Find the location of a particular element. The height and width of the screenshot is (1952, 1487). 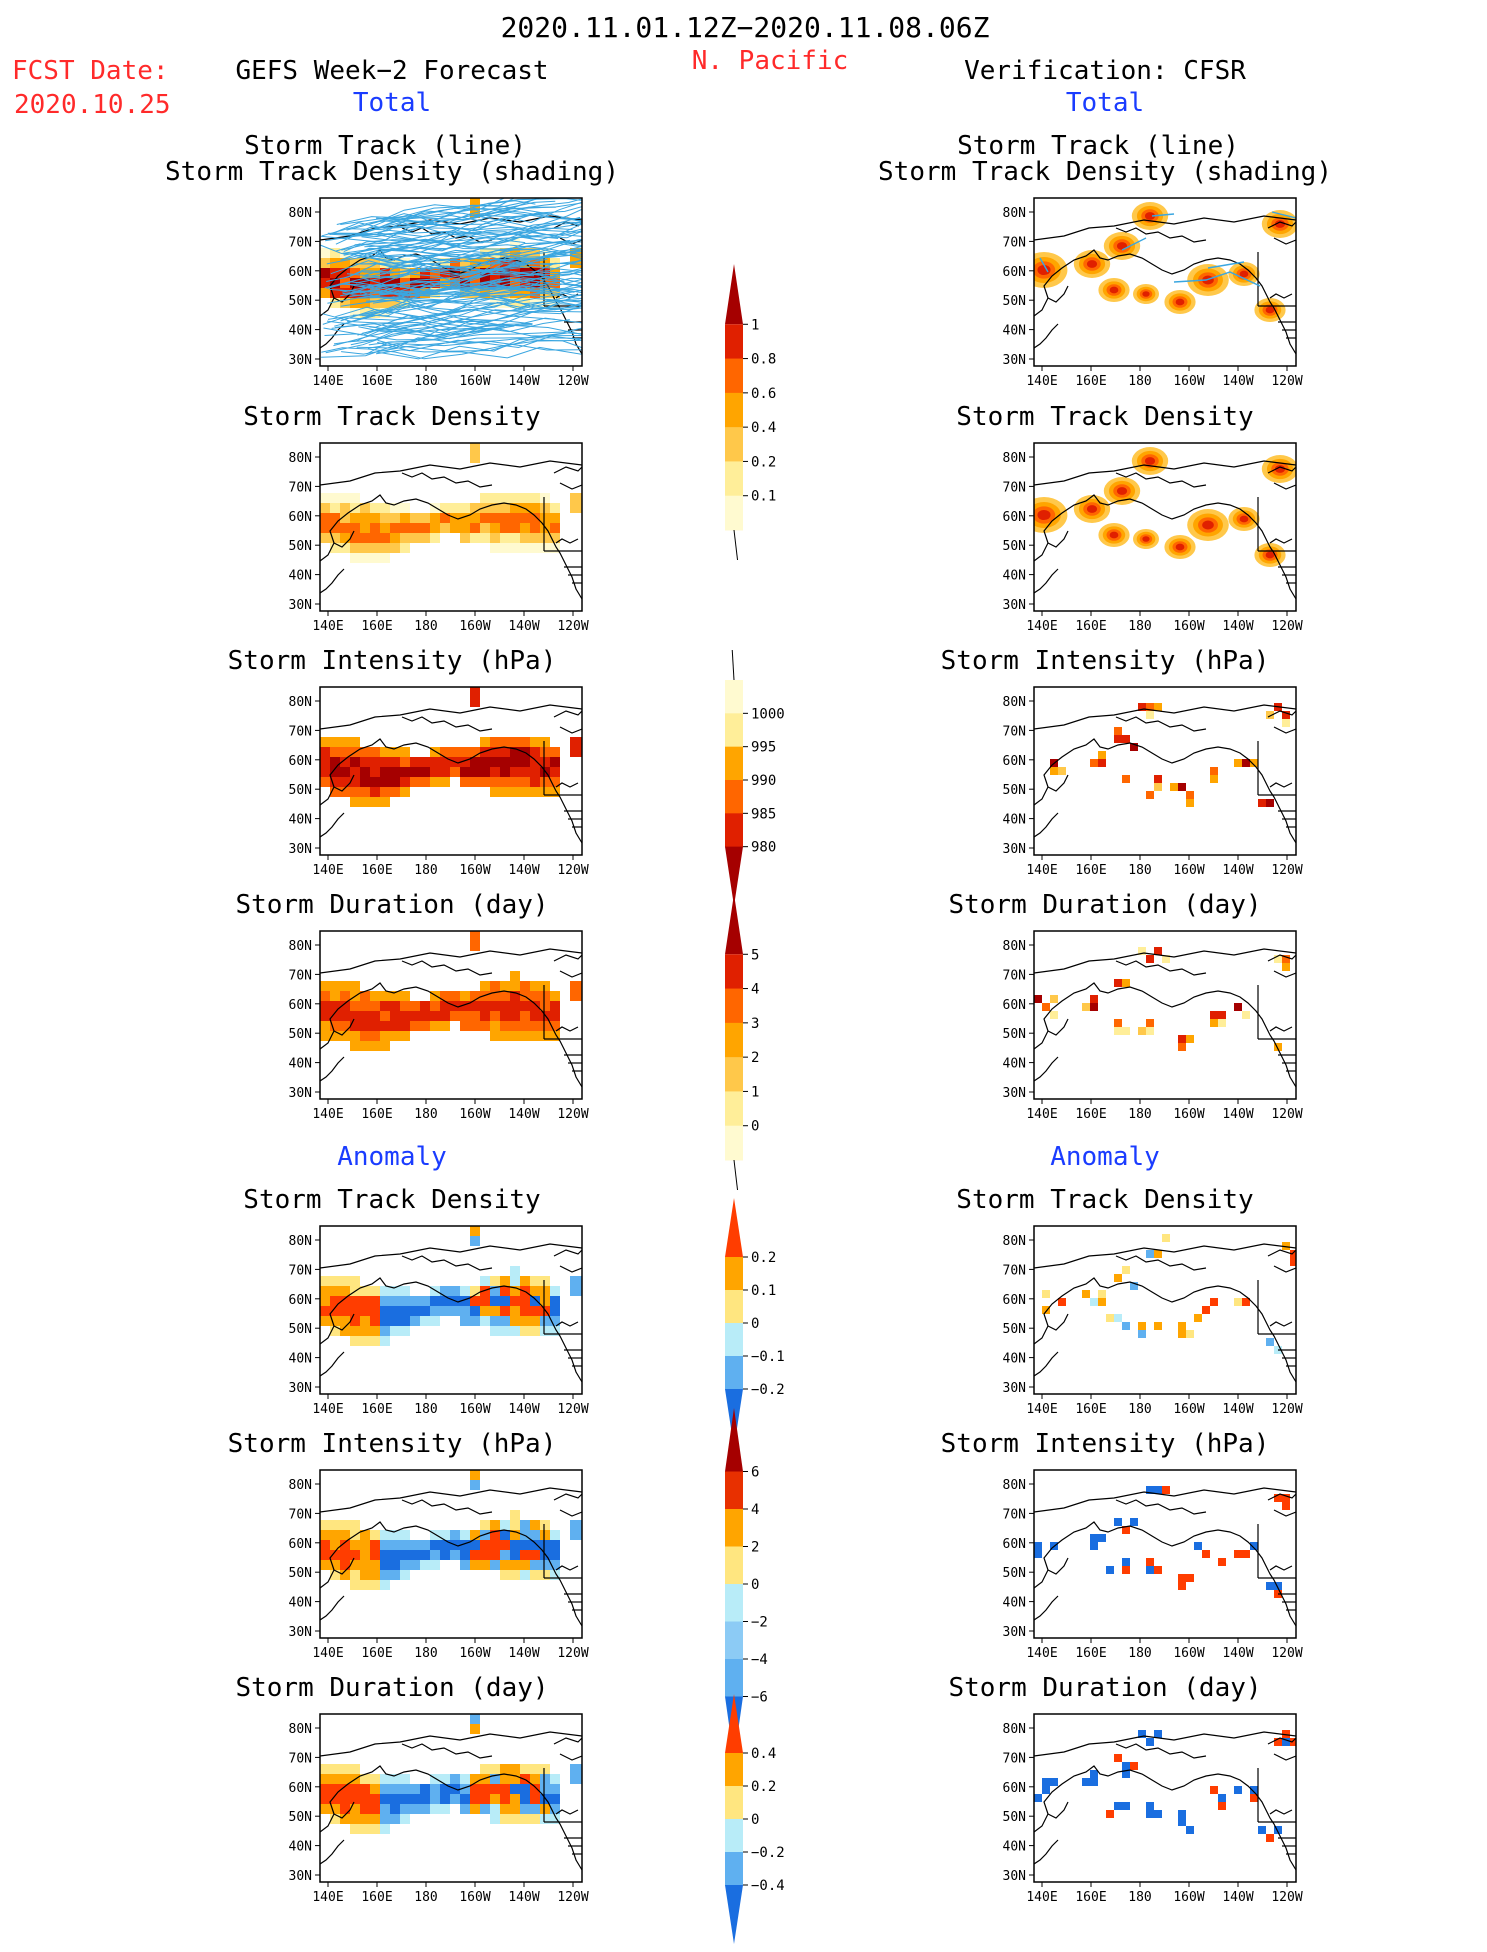

colorbar-label: 0.4 is located at coordinates (763, 428).